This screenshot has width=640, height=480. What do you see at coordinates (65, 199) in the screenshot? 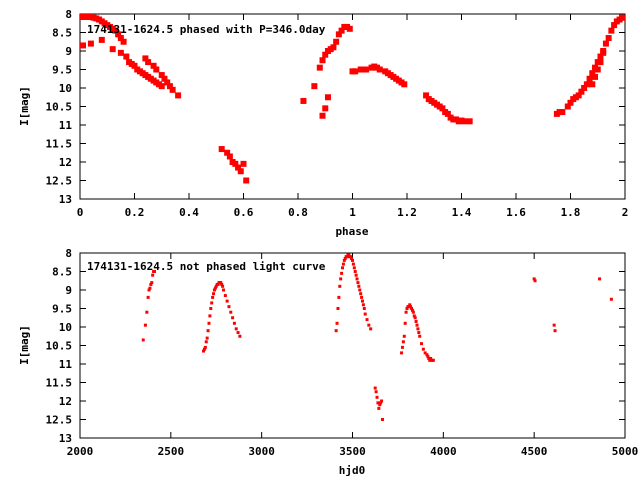
I see `phased-ytick-label: 13` at bounding box center [65, 199].